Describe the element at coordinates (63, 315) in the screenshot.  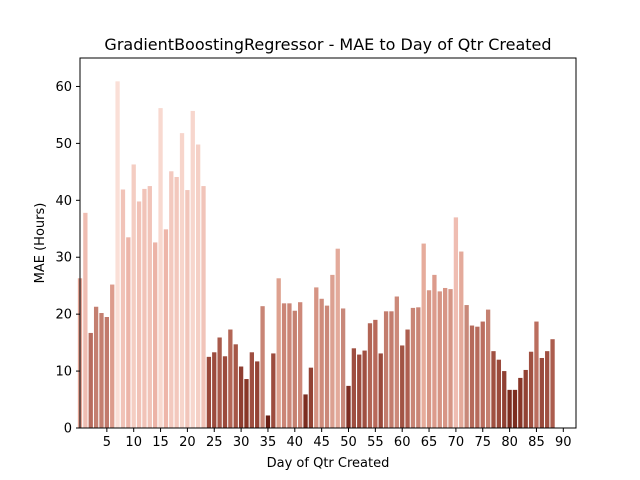
I see `y-tick-label: 20` at that location.